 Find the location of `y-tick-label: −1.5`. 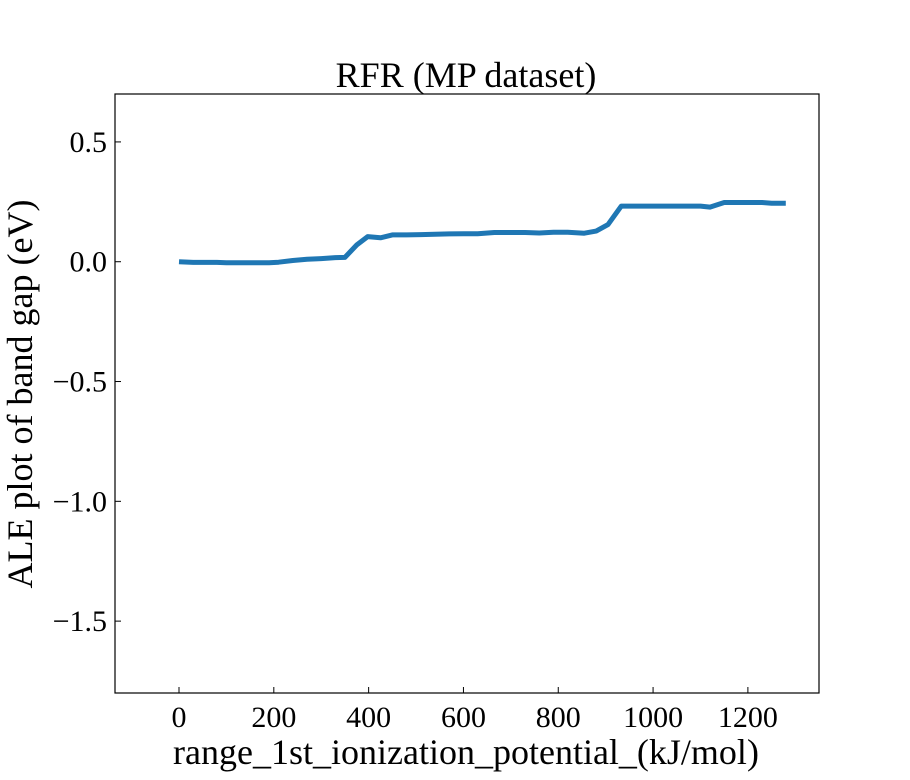

y-tick-label: −1.5 is located at coordinates (80, 621).